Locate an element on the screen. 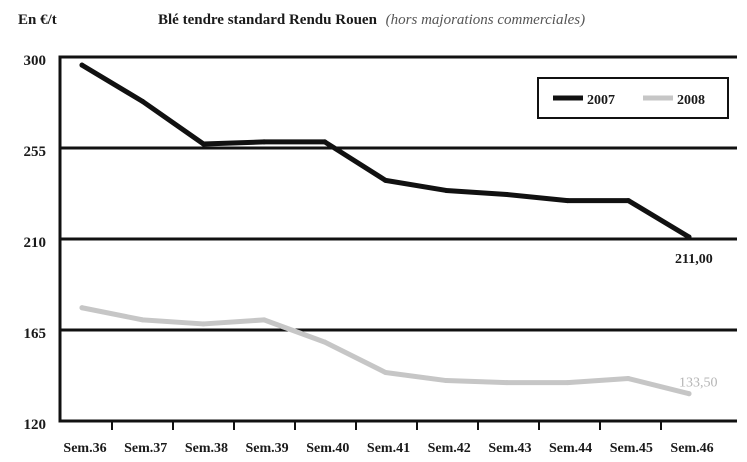 This screenshot has height=462, width=747. y-tick-label: 165 is located at coordinates (35, 334).